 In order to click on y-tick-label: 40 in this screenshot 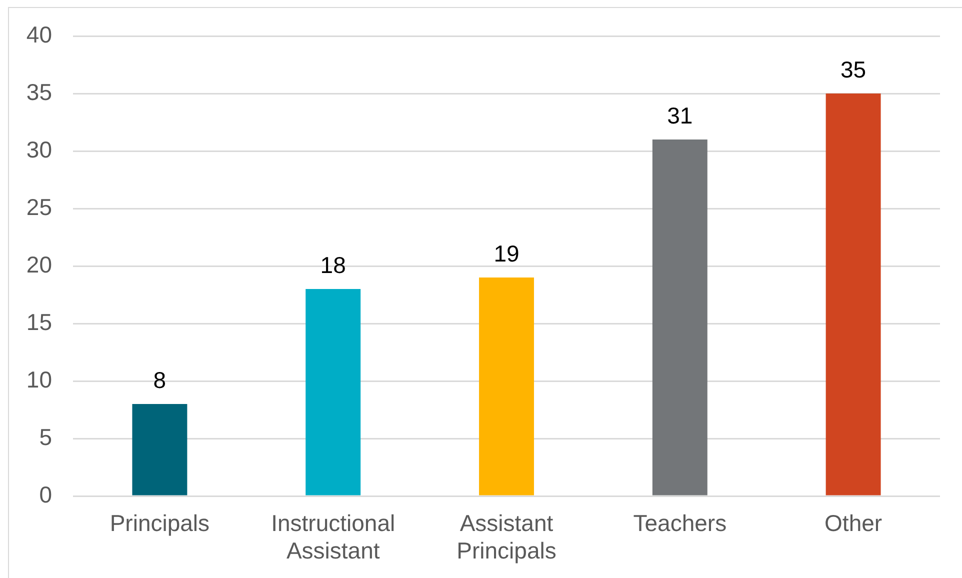, I will do `click(39, 34)`.